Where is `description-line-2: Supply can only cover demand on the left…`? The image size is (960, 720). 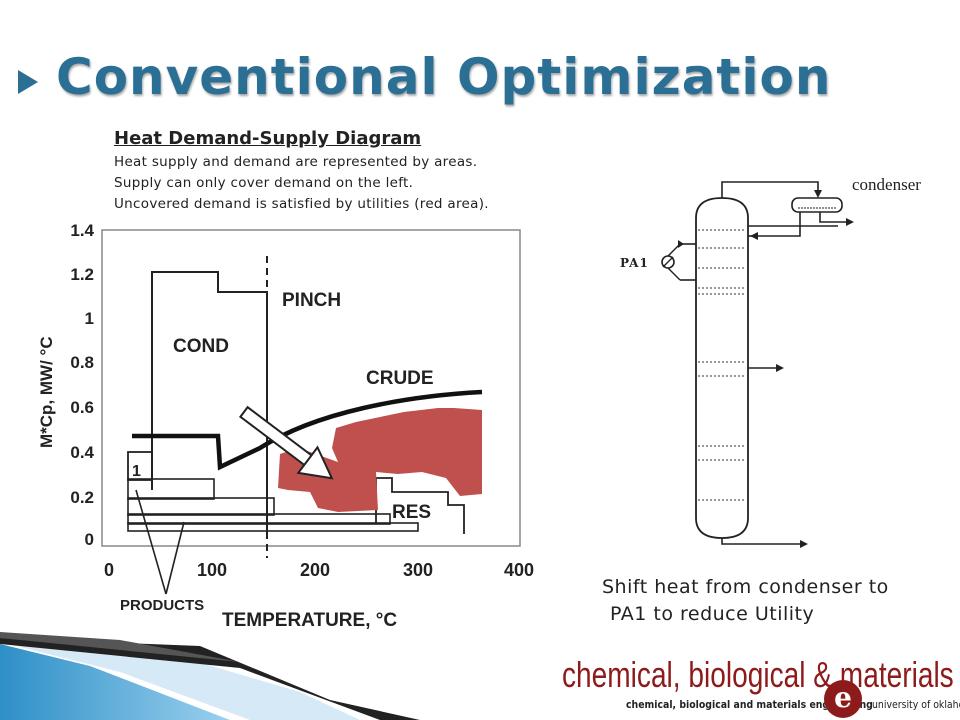
description-line-2: Supply can only cover demand on the left… is located at coordinates (264, 183).